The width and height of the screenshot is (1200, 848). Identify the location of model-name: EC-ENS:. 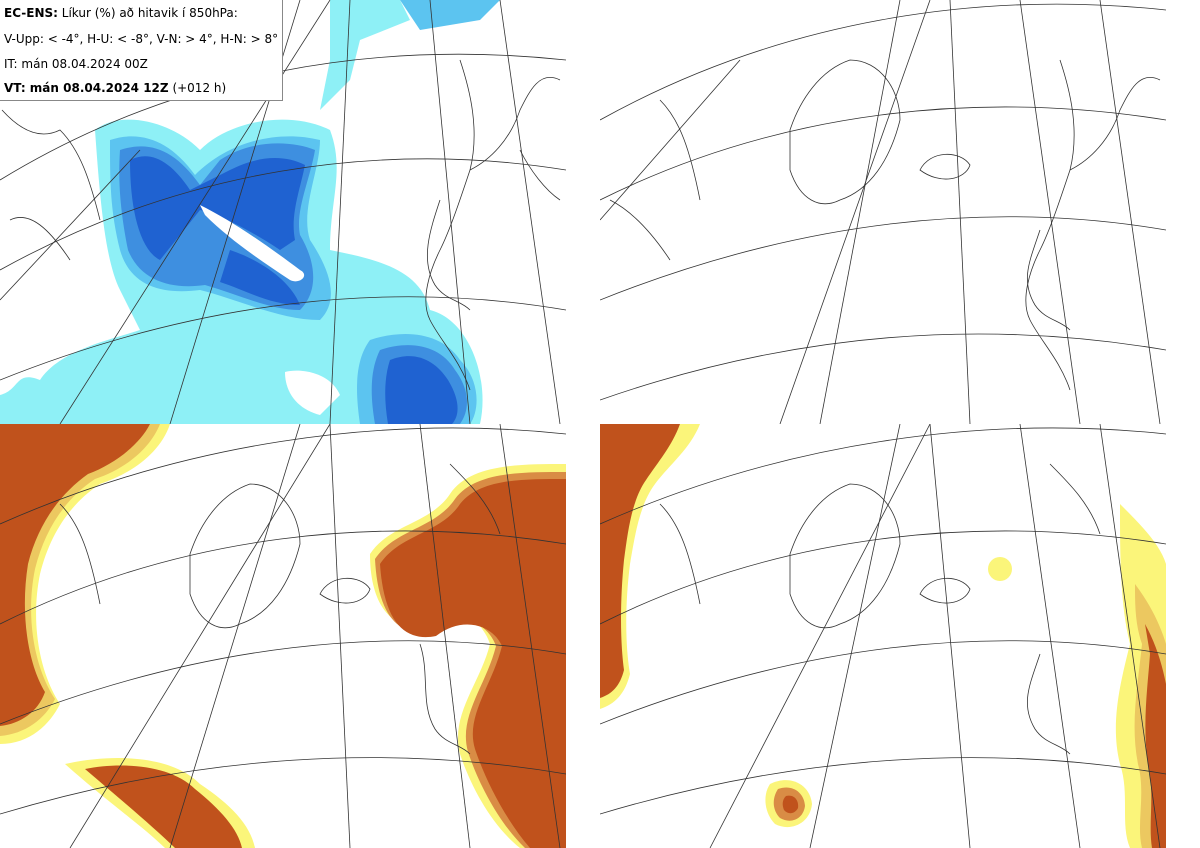
(31, 13).